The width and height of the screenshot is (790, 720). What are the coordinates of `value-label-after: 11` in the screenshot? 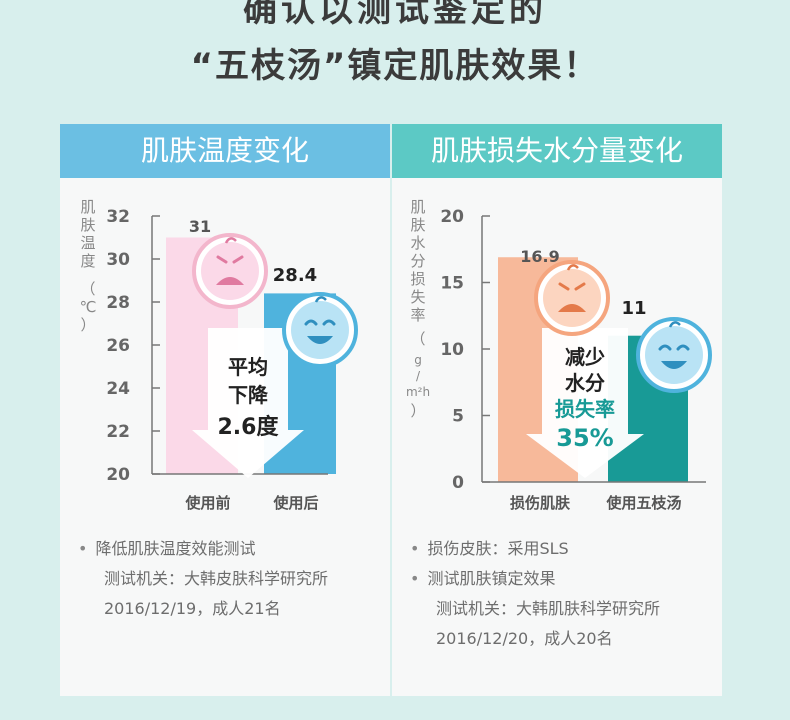 It's located at (633, 308).